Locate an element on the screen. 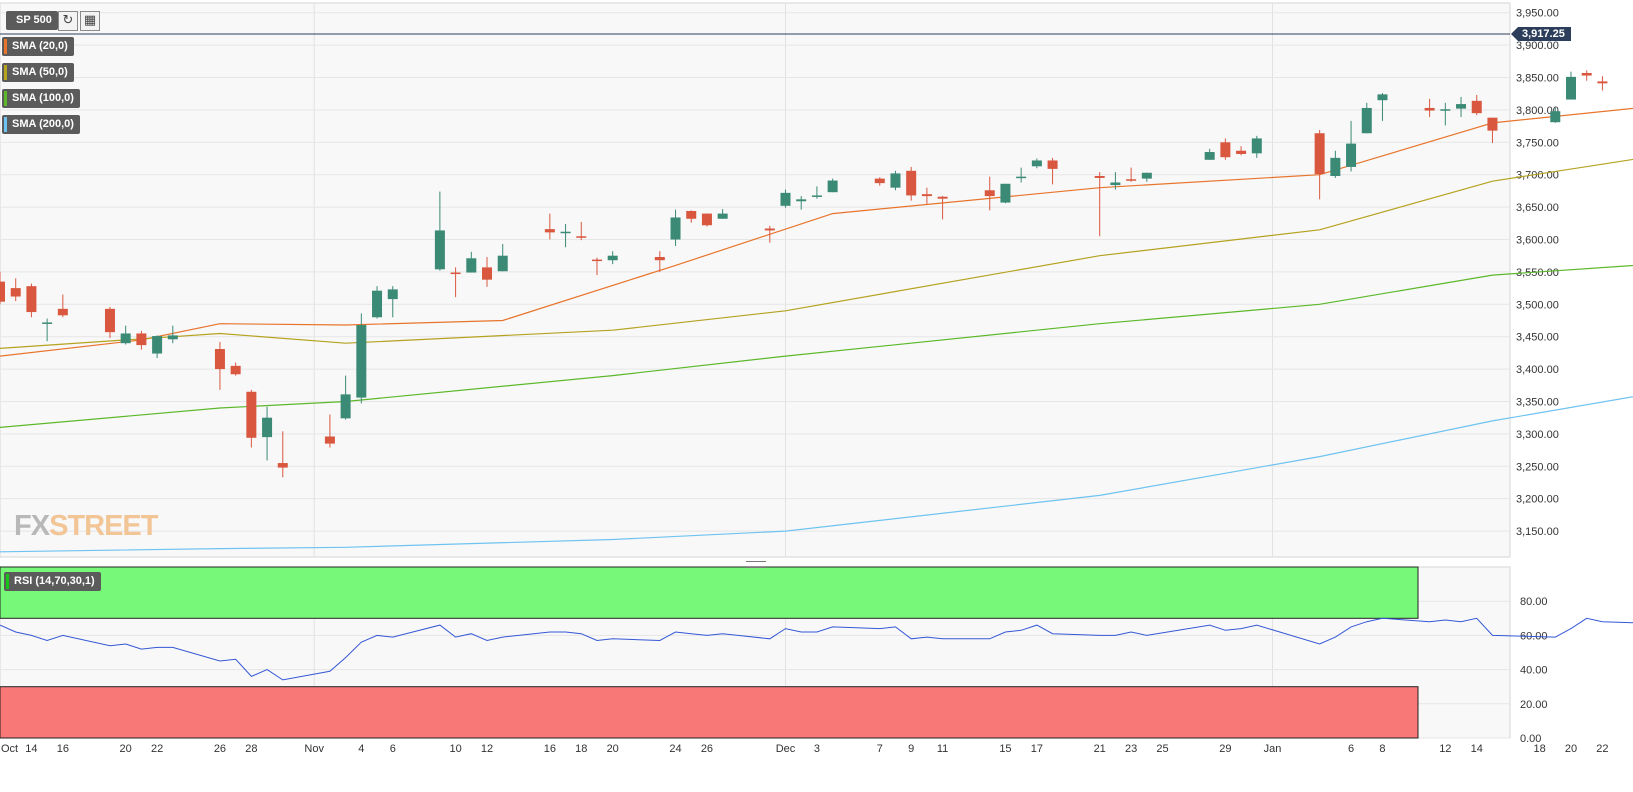 This screenshot has width=1633, height=792. indicator-tag-sma-100: SMA (100,0) is located at coordinates (41, 98).